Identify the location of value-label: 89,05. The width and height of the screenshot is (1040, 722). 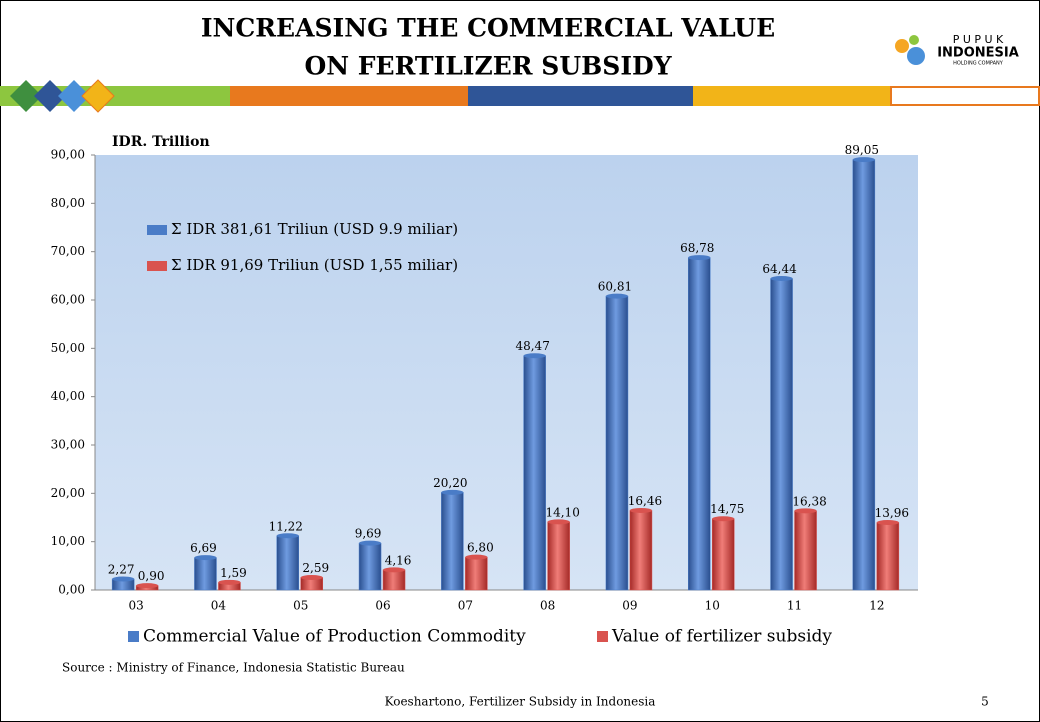
(862, 150).